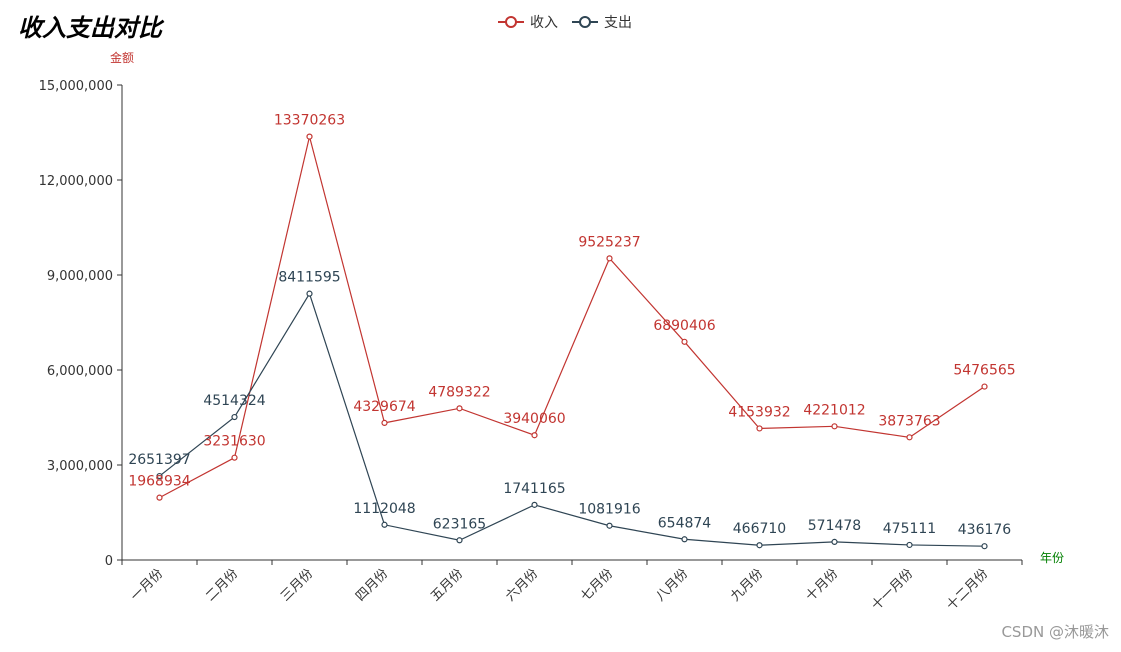  I want to click on data-label: 4329674, so click(384, 407).